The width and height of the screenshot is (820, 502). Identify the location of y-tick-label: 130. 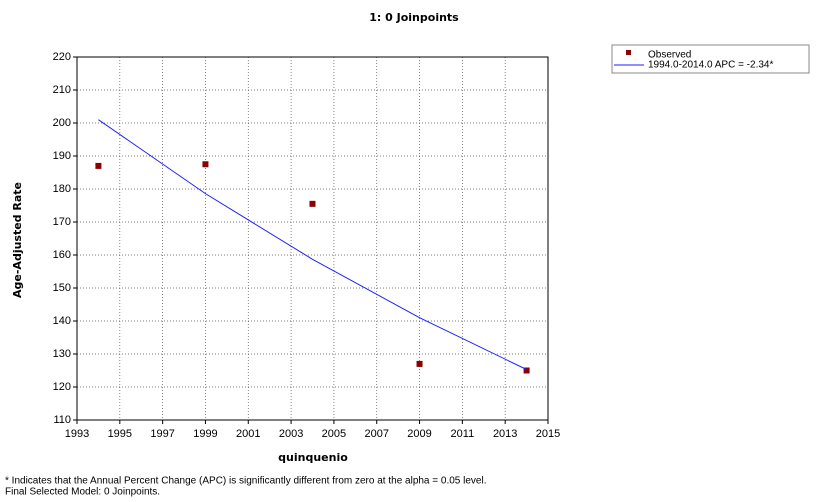
(62, 354).